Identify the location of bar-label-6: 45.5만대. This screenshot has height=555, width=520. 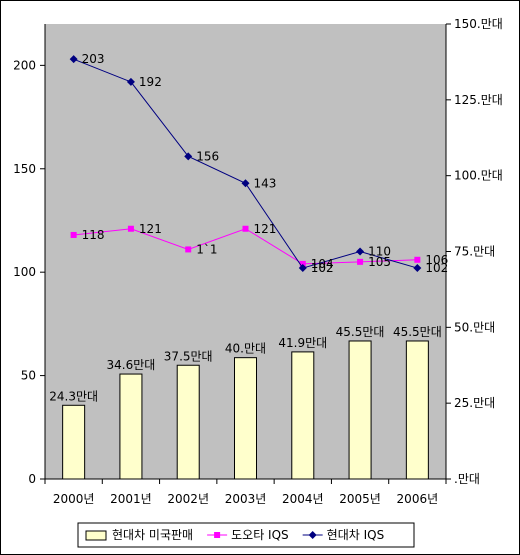
(417, 332).